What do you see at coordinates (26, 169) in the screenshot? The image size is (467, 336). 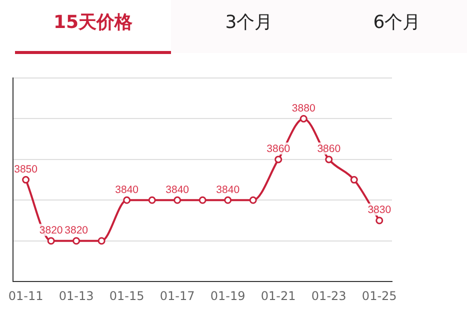 I see `data-label: 3850` at bounding box center [26, 169].